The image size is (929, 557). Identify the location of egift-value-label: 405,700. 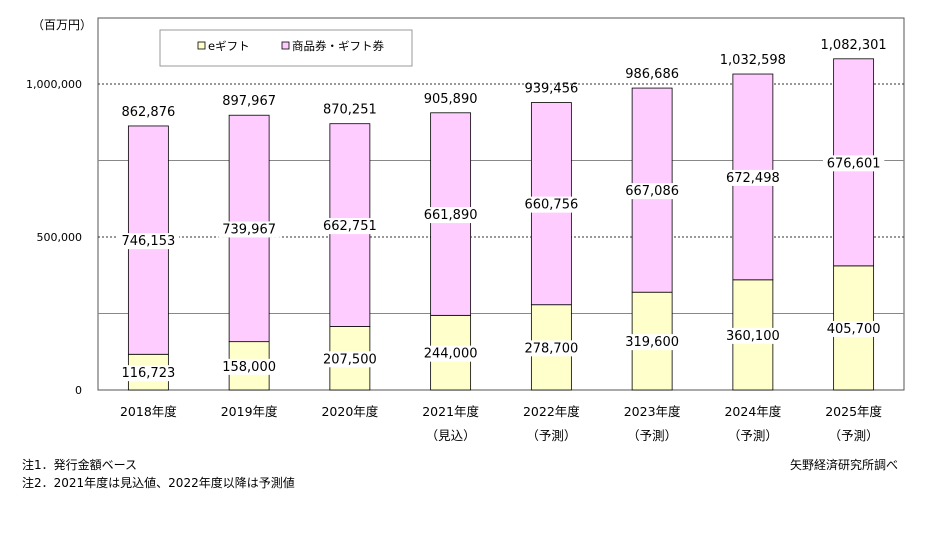
(854, 329).